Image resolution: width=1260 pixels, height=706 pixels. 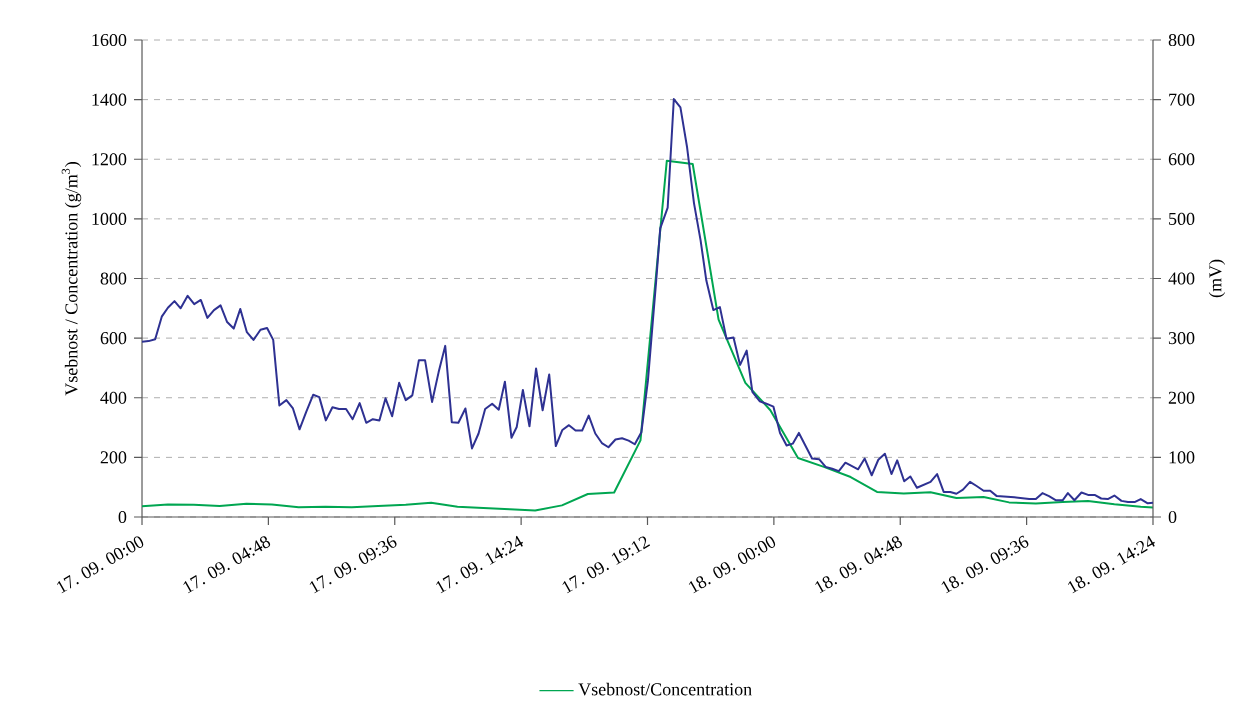 What do you see at coordinates (353, 564) in the screenshot?
I see `x-tick-label: 17. 09. 09:36` at bounding box center [353, 564].